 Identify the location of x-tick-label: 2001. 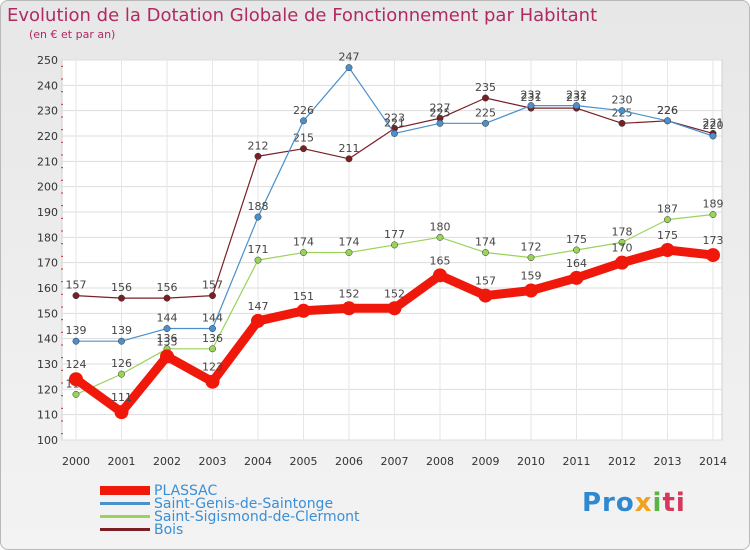
(122, 461).